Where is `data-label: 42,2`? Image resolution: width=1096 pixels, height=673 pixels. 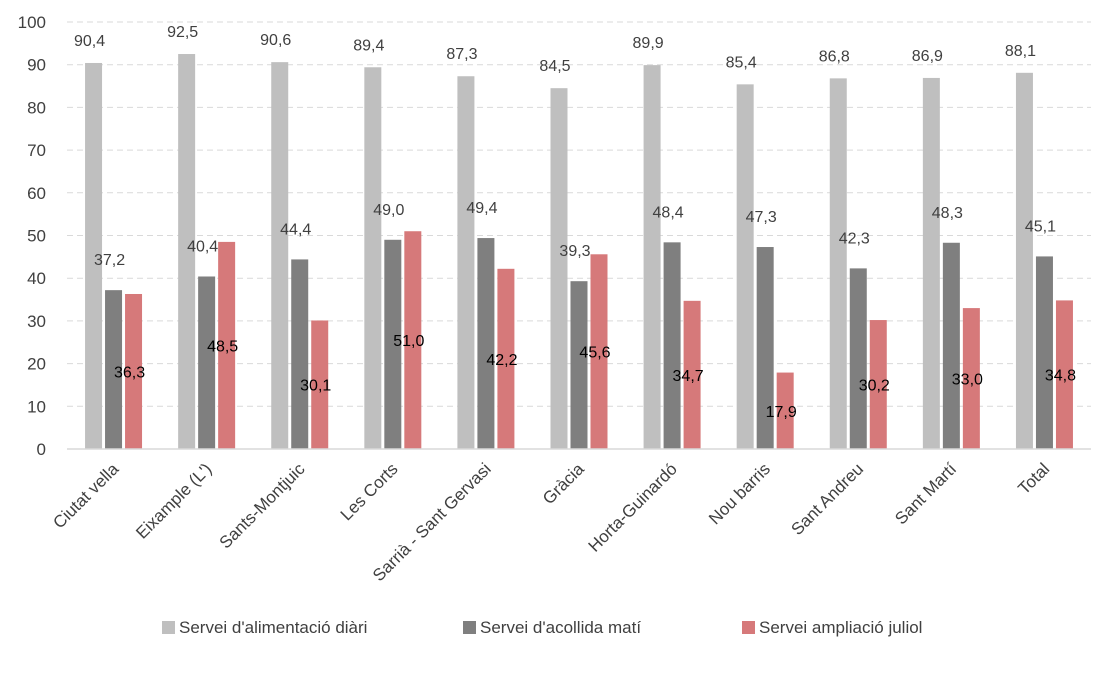 data-label: 42,2 is located at coordinates (501, 360).